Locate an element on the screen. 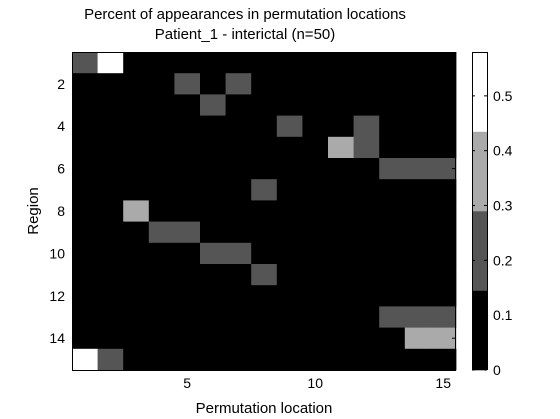 Image resolution: width=560 pixels, height=419 pixels. colorbar-tick-label: 0.1 is located at coordinates (503, 315).